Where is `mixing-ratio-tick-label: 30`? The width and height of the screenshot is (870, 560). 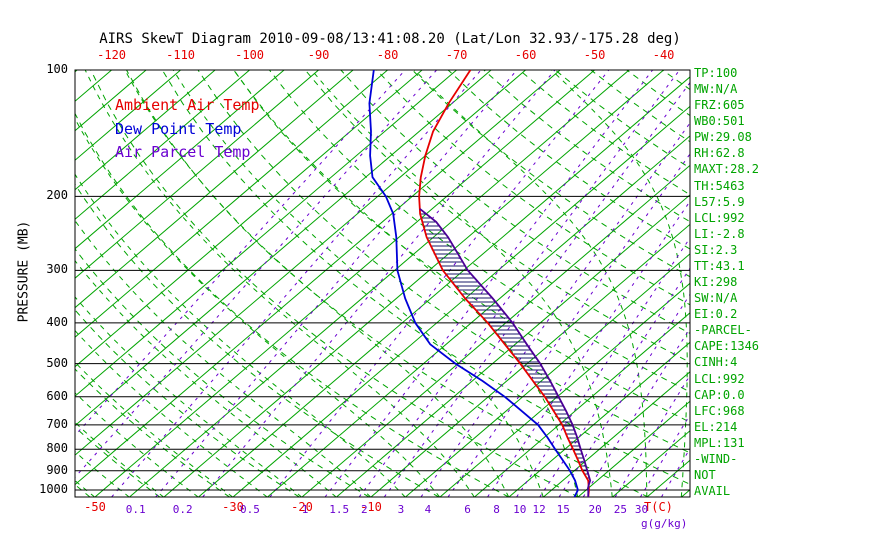 mixing-ratio-tick-label: 30 is located at coordinates (641, 509).